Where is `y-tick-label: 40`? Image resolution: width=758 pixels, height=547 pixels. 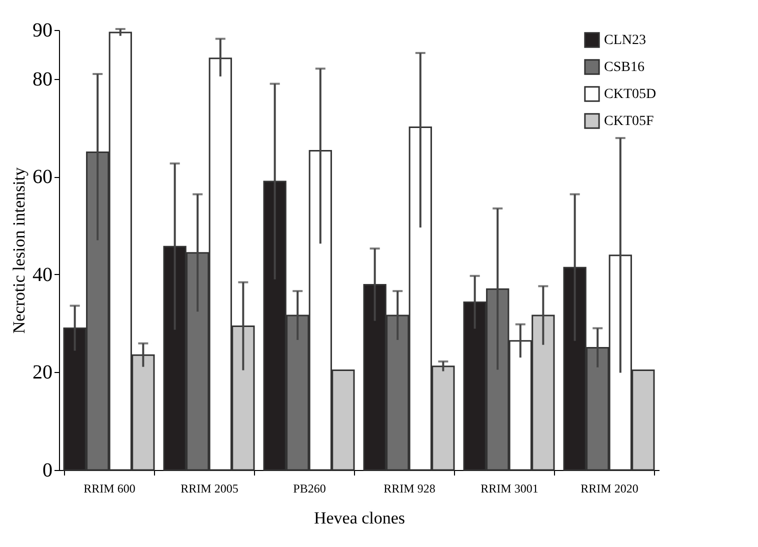 y-tick-label: 40 is located at coordinates (42, 275).